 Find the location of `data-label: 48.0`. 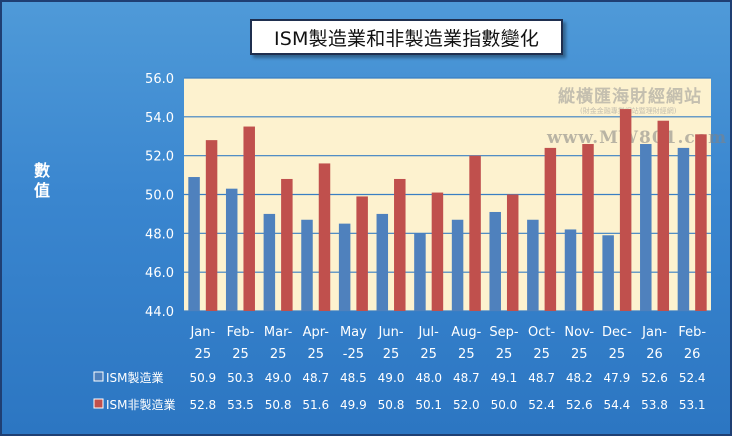

data-label: 48.0 is located at coordinates (428, 378).